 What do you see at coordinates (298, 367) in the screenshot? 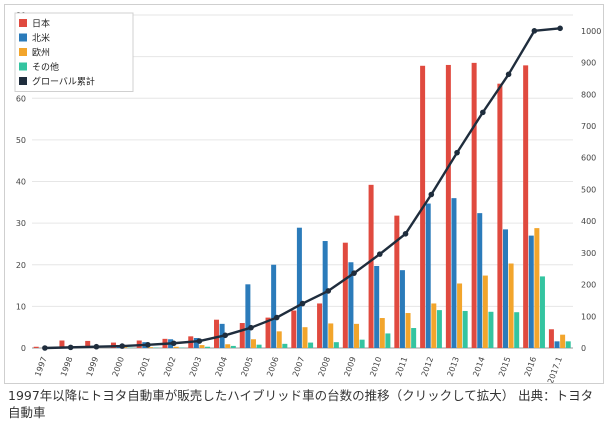
I see `x-tick-label: 2007` at bounding box center [298, 367].